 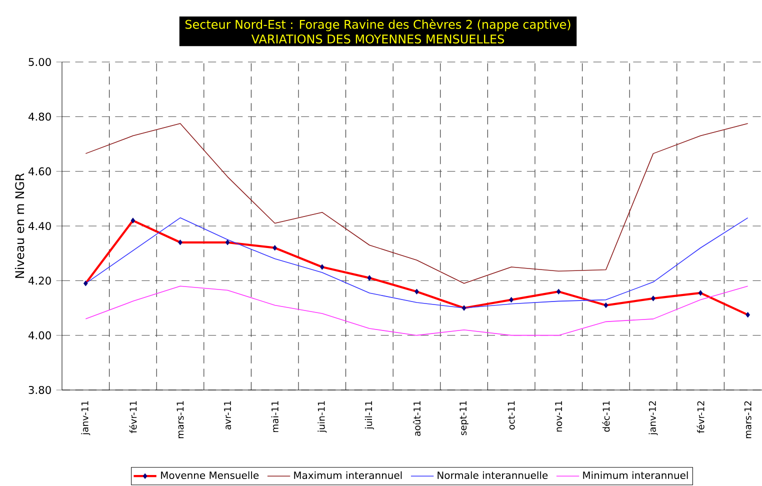 What do you see at coordinates (369, 415) in the screenshot?
I see `x-tick-label: juil-11` at bounding box center [369, 415].